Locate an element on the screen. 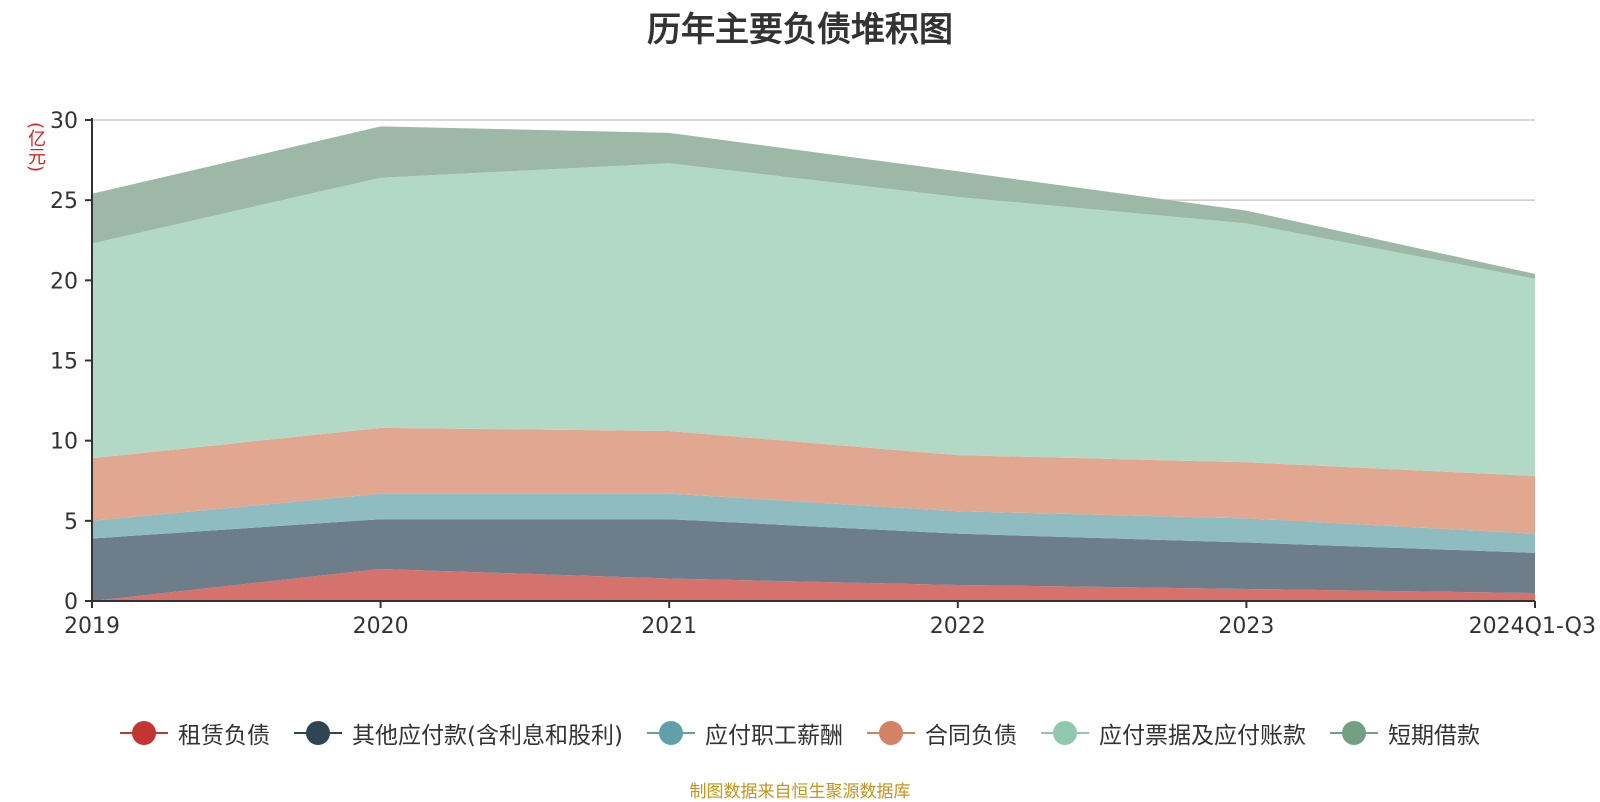 The width and height of the screenshot is (1600, 802). y-tick-label-0: 0 is located at coordinates (71, 602).